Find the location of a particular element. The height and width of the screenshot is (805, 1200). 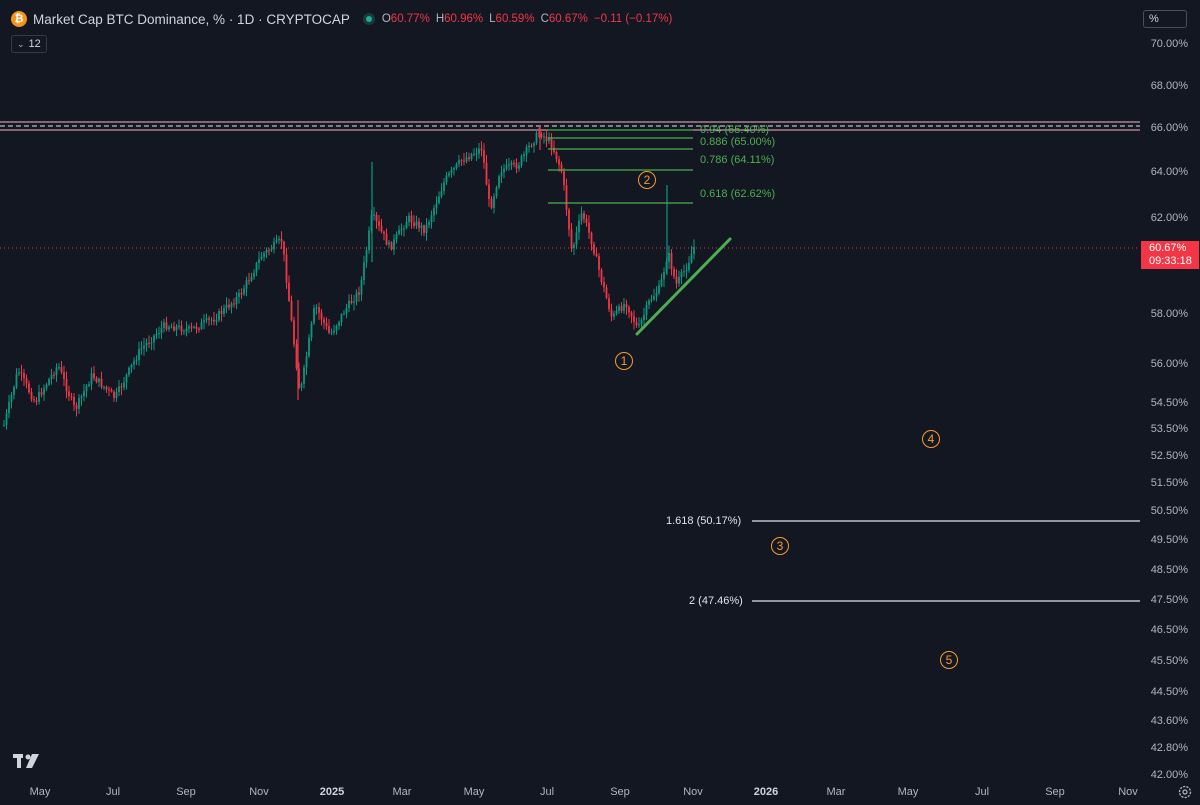

time-axis-label: May is located at coordinates (908, 792).